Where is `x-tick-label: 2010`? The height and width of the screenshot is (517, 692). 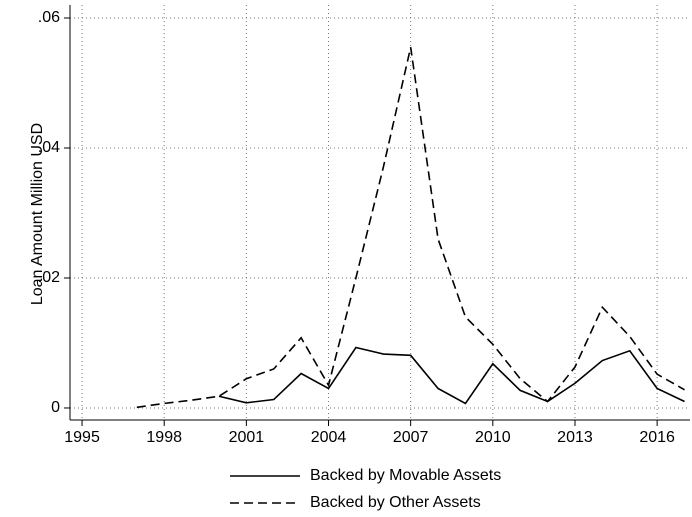 x-tick-label: 2010 is located at coordinates (493, 437).